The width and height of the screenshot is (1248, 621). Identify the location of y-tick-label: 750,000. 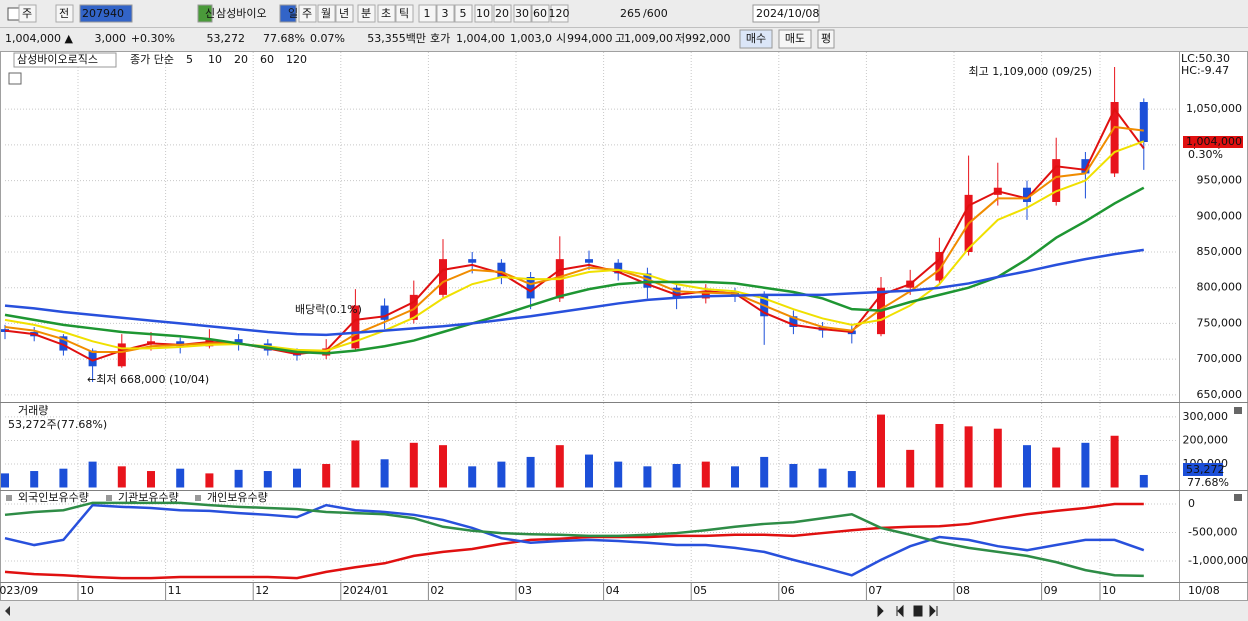
(1220, 322).